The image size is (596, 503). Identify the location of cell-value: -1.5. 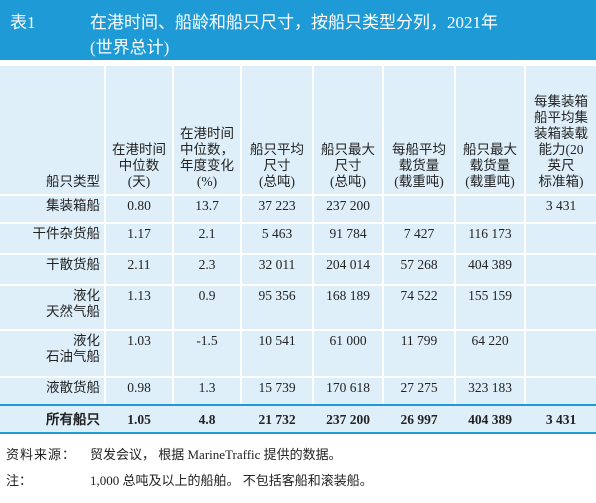
(207, 340).